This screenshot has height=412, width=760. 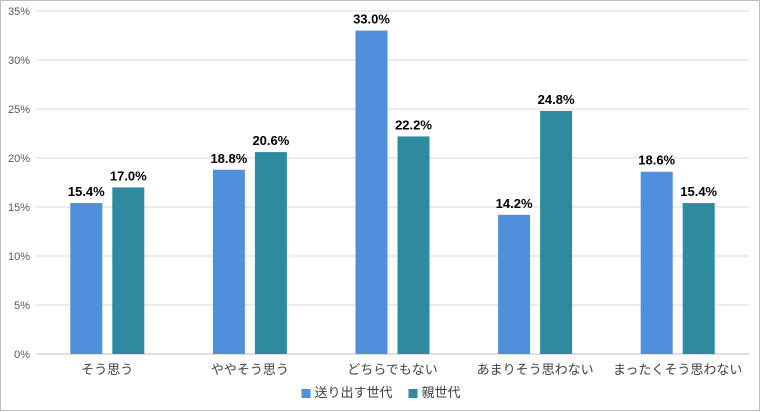 I want to click on y-tick-label: 10%, so click(x=19, y=257).